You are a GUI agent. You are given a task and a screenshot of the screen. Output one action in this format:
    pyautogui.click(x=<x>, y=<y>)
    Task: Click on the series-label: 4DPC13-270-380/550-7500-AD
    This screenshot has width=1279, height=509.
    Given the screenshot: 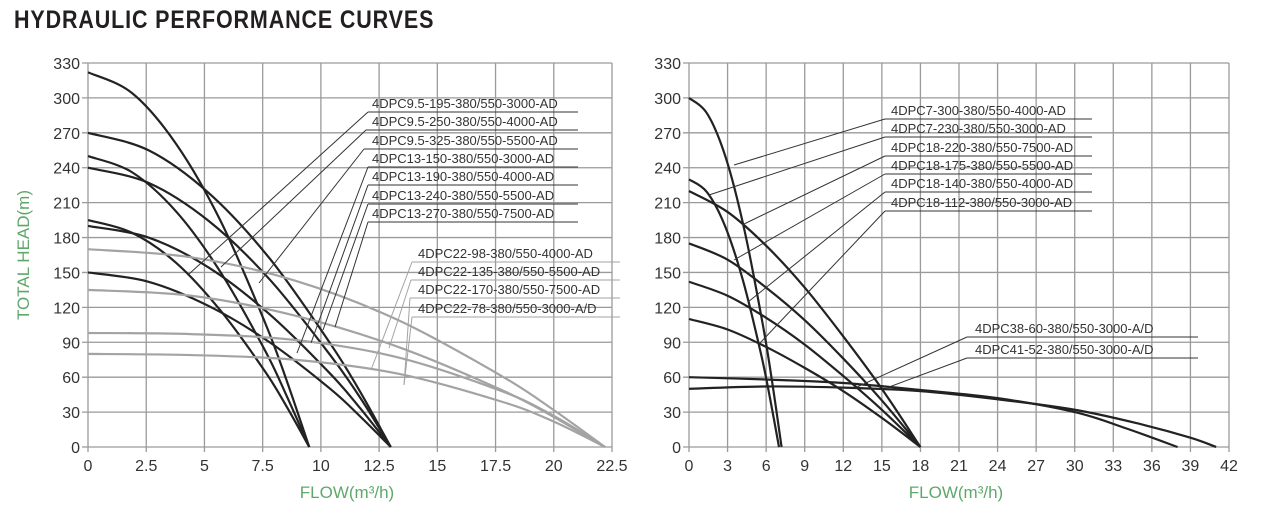 What is the action you would take?
    pyautogui.click(x=463, y=213)
    